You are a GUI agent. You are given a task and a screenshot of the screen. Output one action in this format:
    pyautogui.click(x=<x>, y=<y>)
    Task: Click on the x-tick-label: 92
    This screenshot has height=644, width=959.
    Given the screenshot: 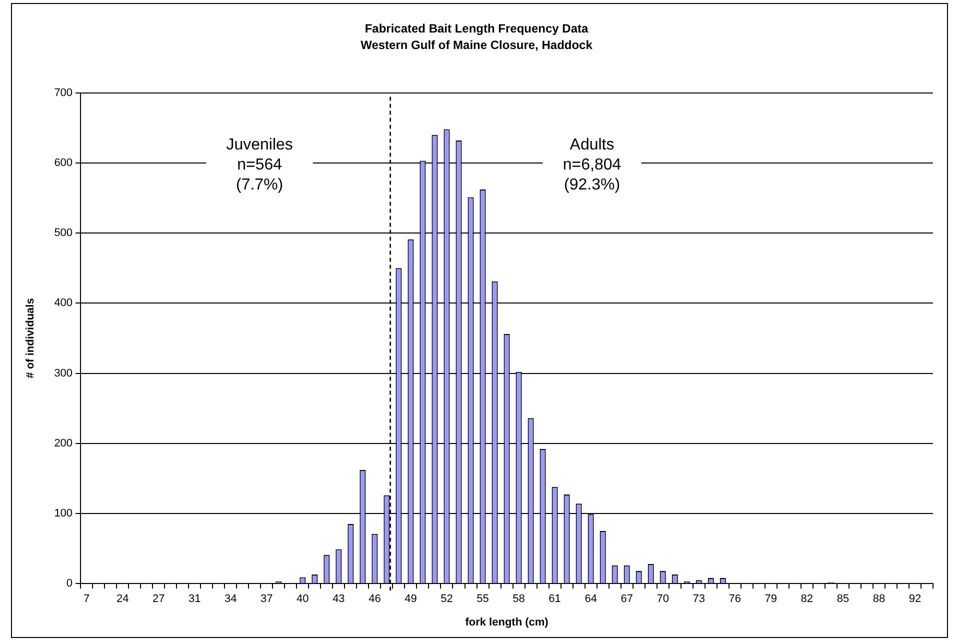 What is the action you would take?
    pyautogui.click(x=915, y=599)
    